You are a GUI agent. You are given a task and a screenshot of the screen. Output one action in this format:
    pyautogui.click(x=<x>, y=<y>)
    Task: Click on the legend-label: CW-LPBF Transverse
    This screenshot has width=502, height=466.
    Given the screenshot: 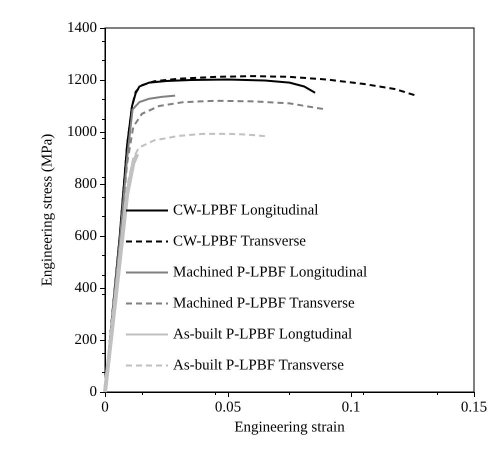 What is the action you would take?
    pyautogui.click(x=239, y=242)
    